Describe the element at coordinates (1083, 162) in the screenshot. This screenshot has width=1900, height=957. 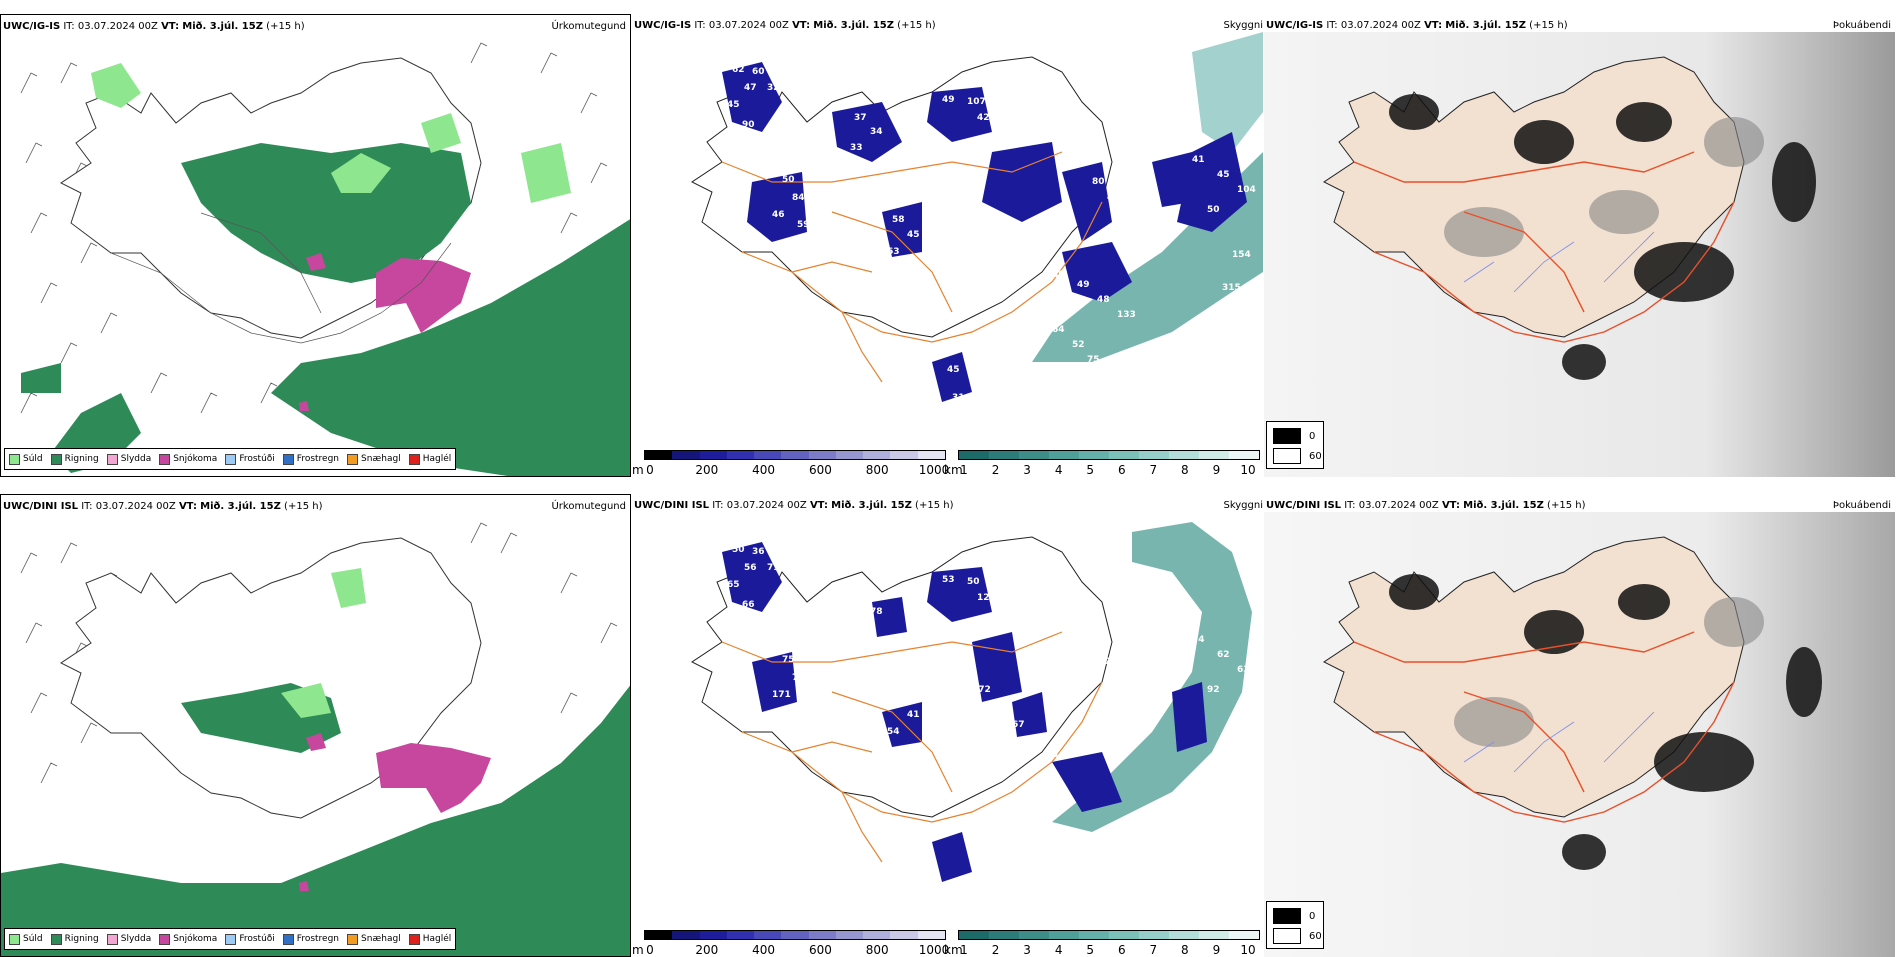
I see `cloud-base-label: 36` at that location.